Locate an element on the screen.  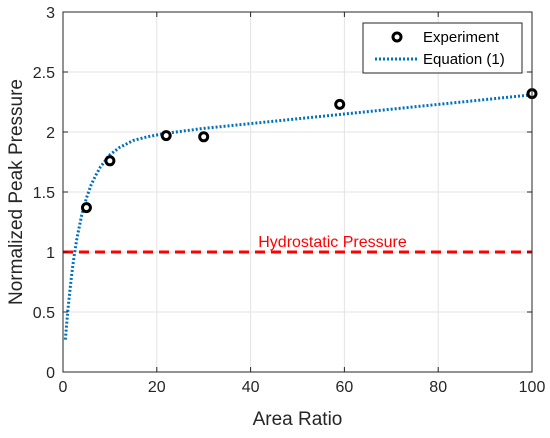
legend: Experiment Equation (1) is located at coordinates (442, 48).